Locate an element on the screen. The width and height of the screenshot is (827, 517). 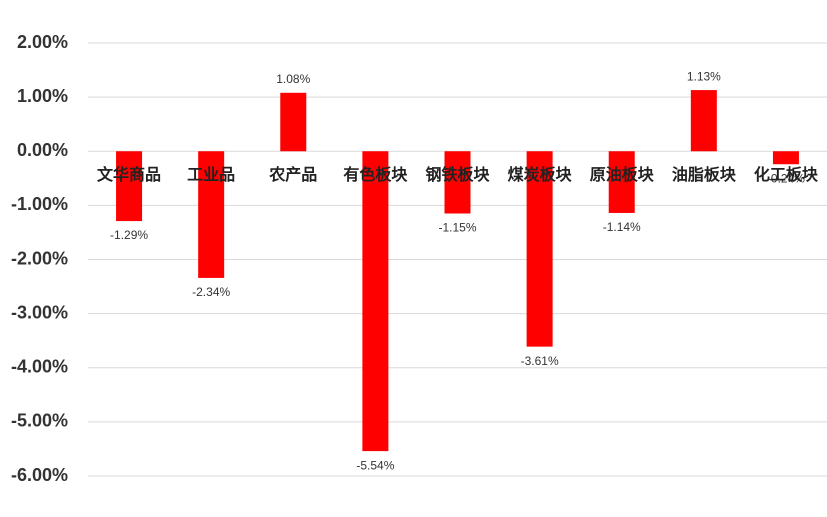
value-label: -2.34% is located at coordinates (211, 292).